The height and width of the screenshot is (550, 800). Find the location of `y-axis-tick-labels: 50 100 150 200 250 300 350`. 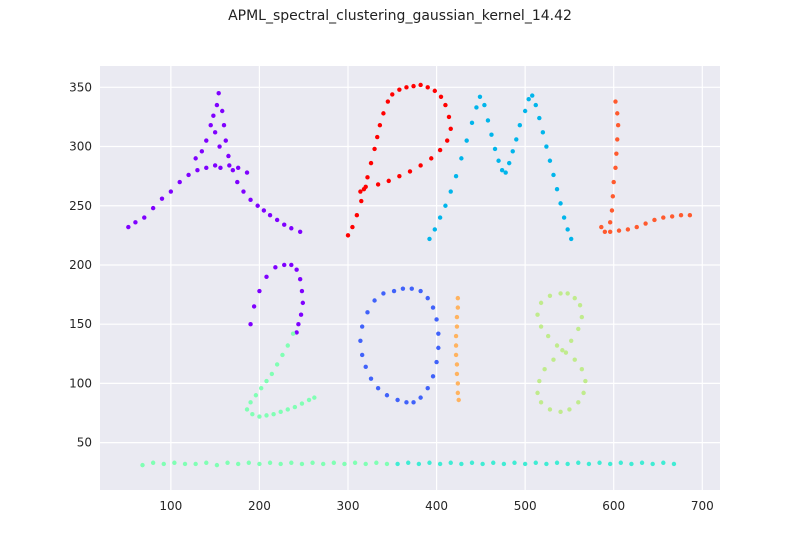

y-axis-tick-labels: 50 100 150 200 250 300 350 is located at coordinates (80, 264).